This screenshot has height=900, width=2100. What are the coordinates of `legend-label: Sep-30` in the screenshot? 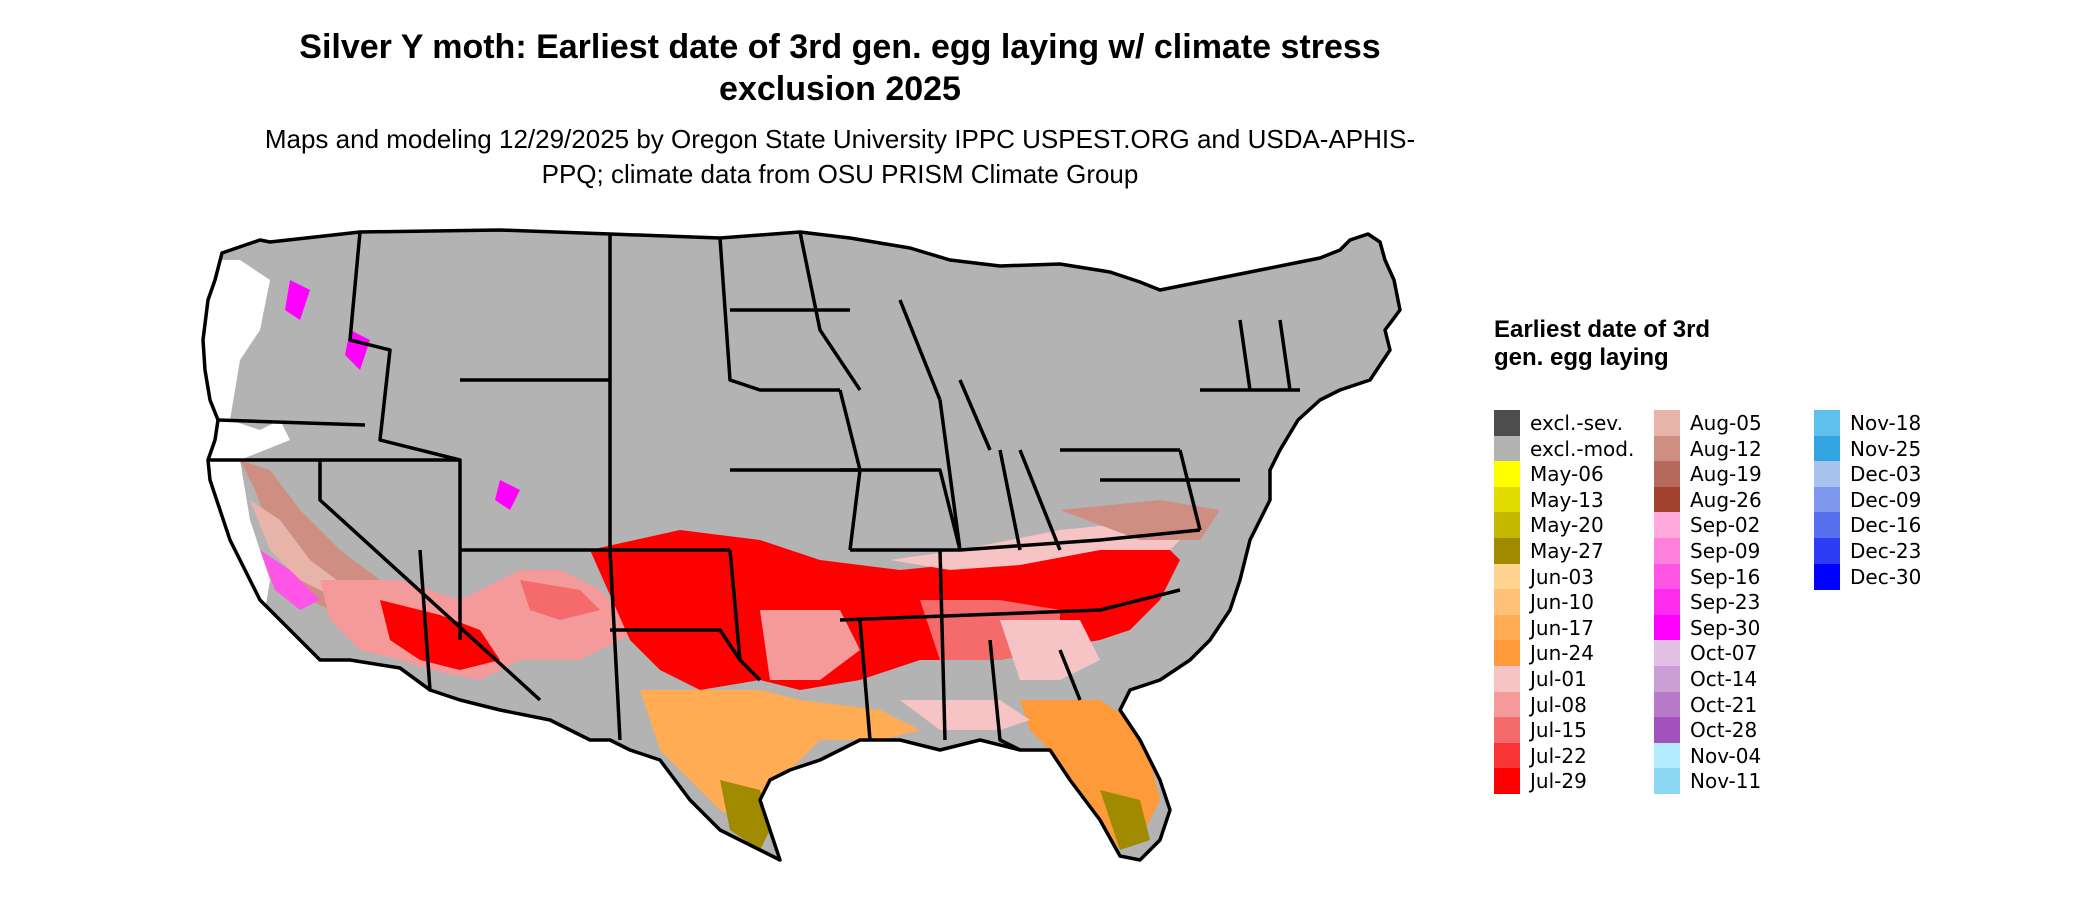 It's located at (1725, 627).